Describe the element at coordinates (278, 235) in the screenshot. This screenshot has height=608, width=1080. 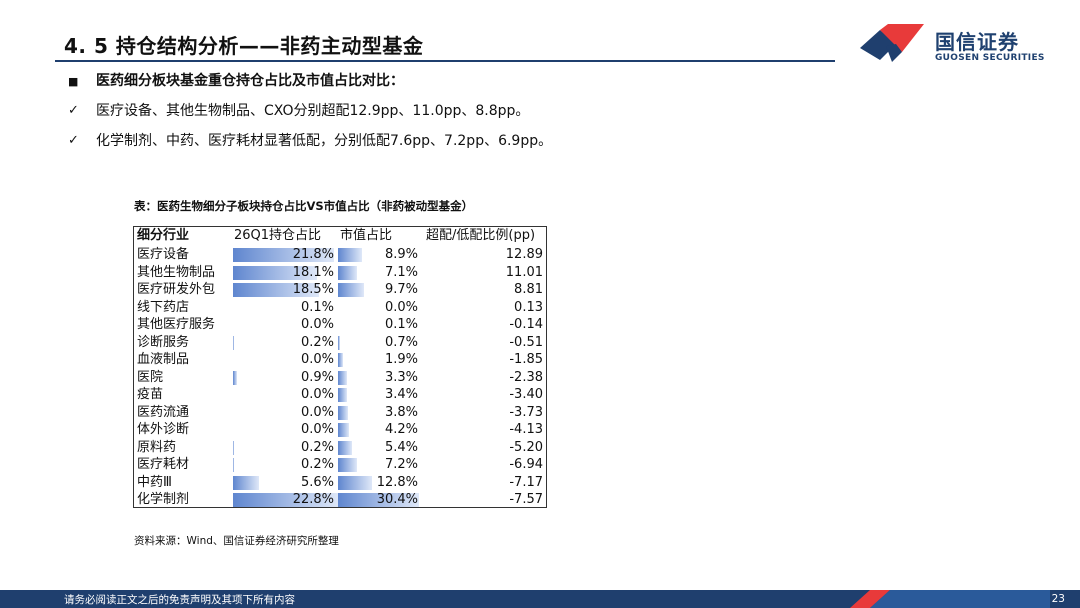
I see `header-holding: 26Q1持仓占比` at that location.